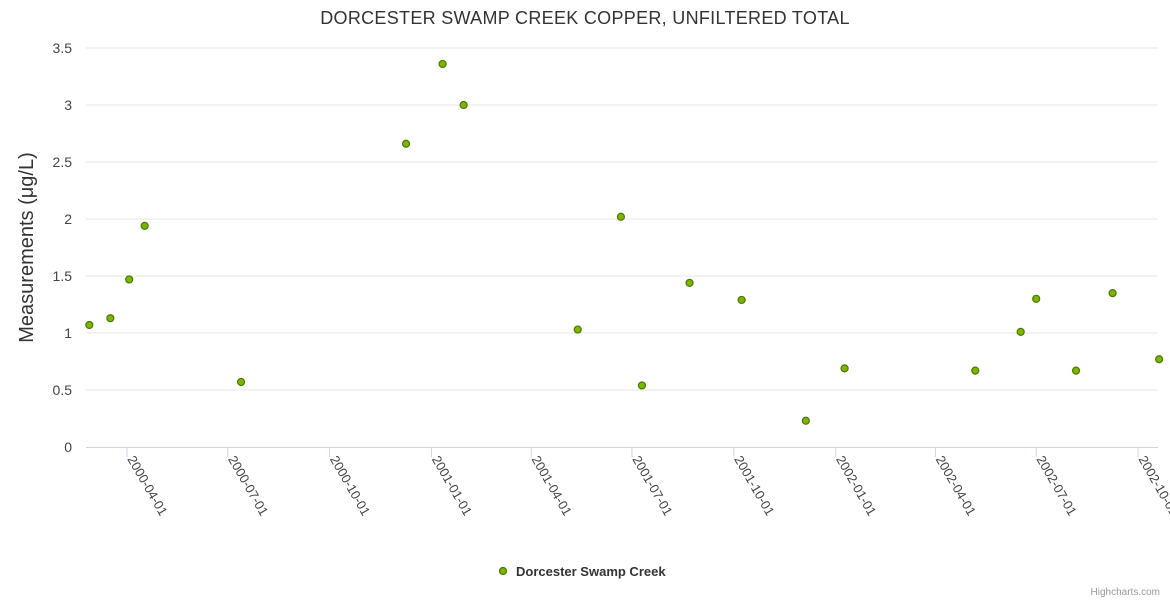 The width and height of the screenshot is (1170, 600). Describe the element at coordinates (591, 571) in the screenshot. I see `legend-label: Dorcester Swamp Creek` at that location.